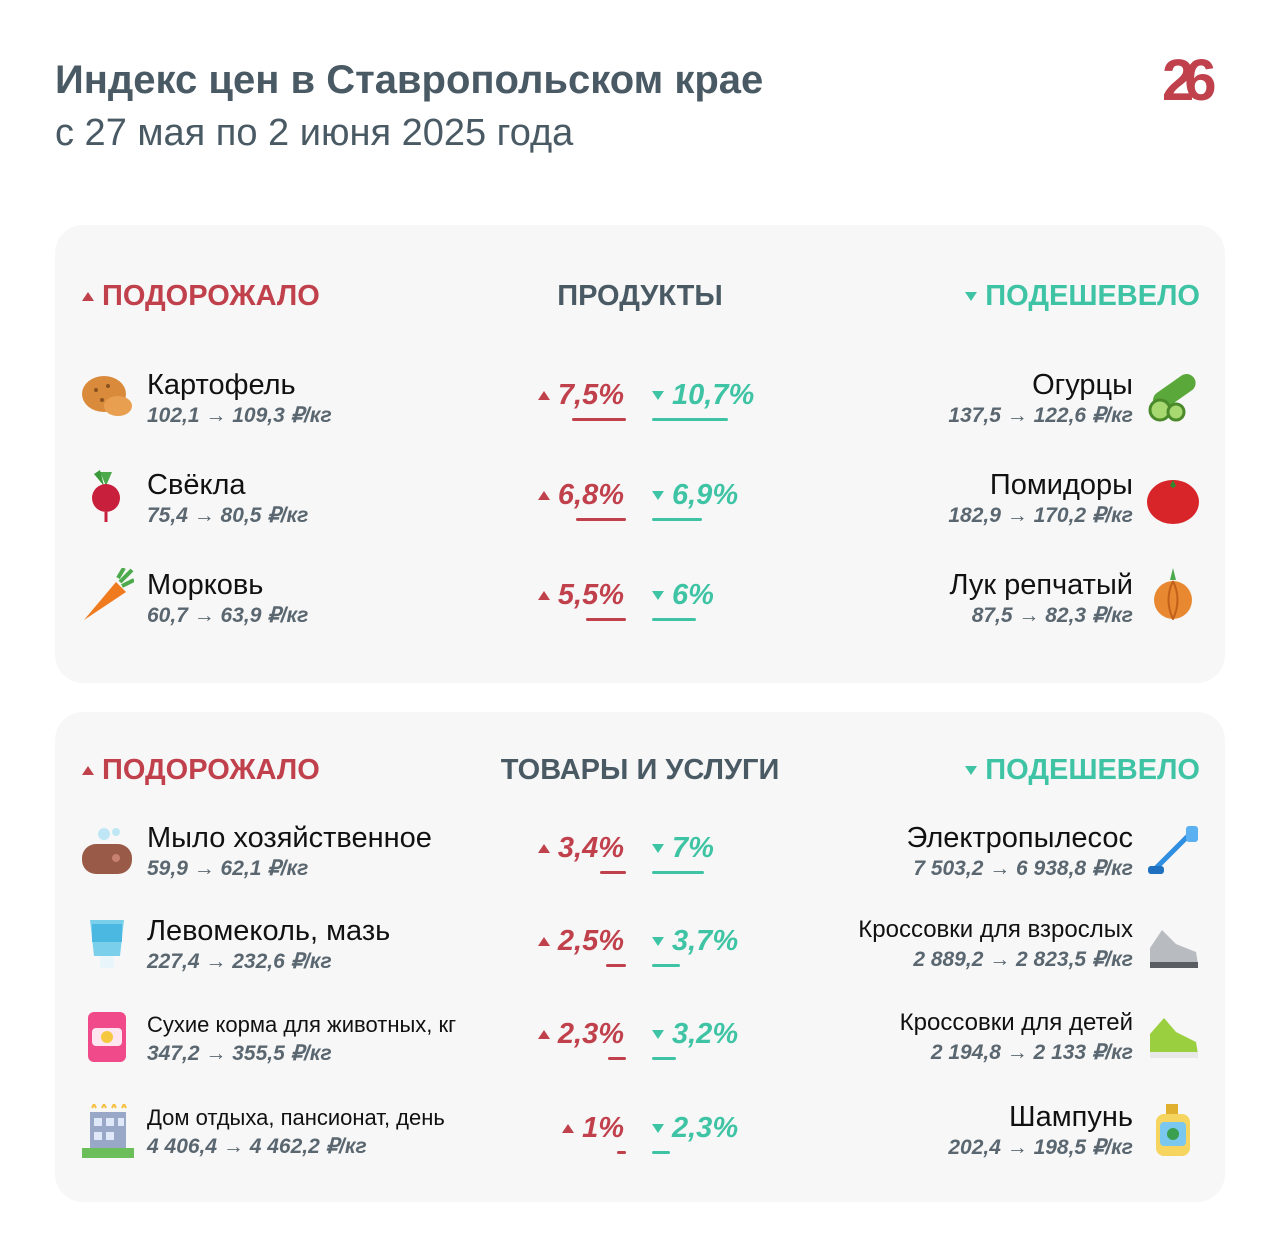  What do you see at coordinates (1172, 398) in the screenshot?
I see `cucumber-icon` at bounding box center [1172, 398].